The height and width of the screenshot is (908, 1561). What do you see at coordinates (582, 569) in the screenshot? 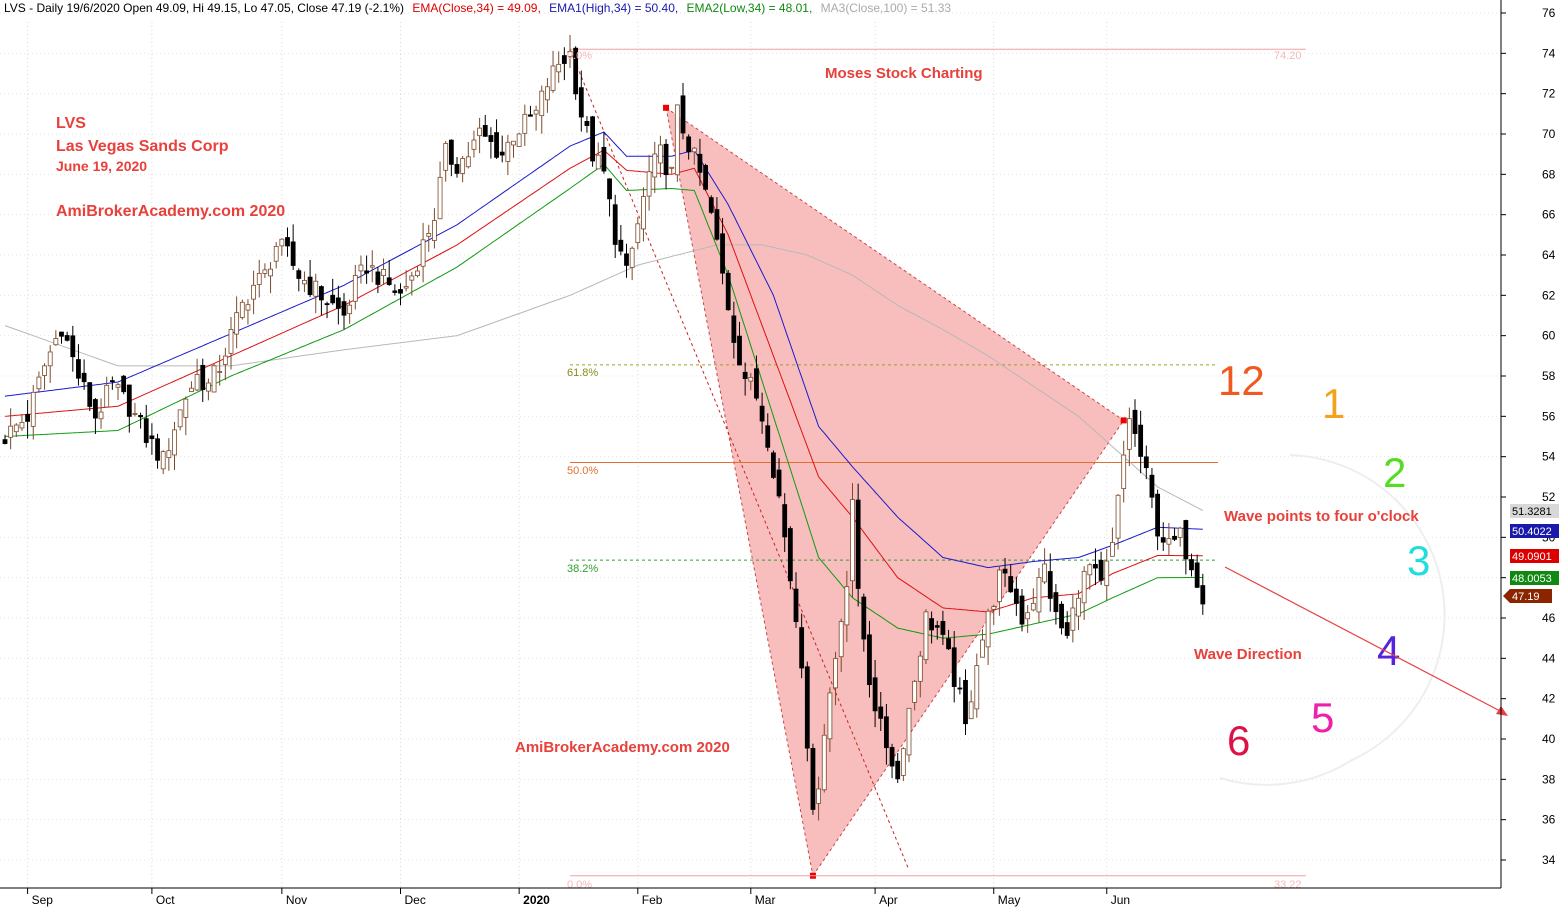
I see `fib-382-label: 38.2%` at bounding box center [582, 569].